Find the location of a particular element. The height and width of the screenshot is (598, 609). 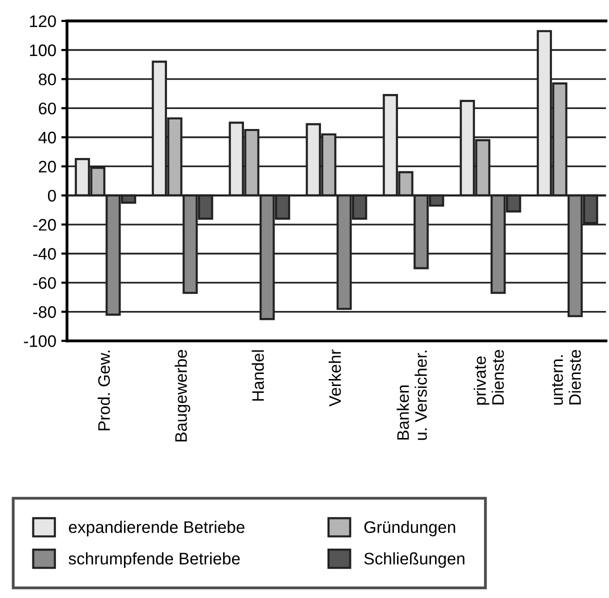

y-tick-label: 100 is located at coordinates (43, 50).